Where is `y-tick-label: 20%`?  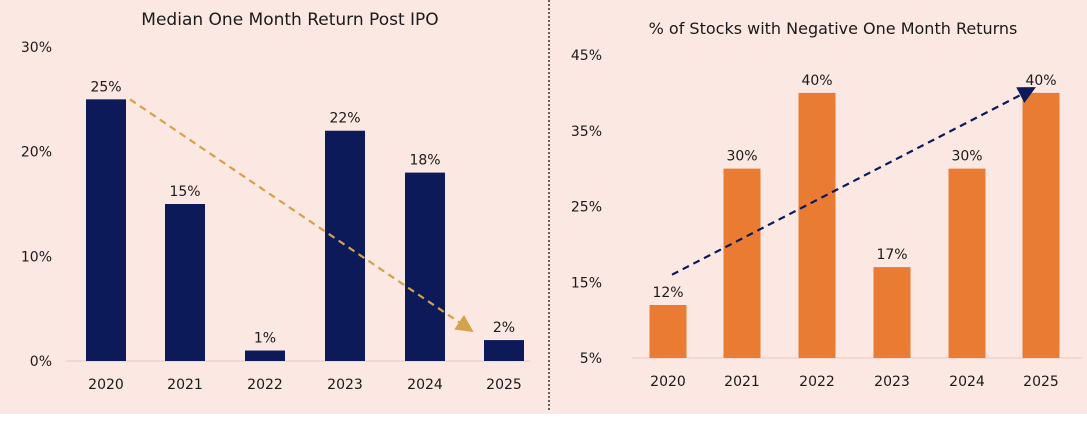 y-tick-label: 20% is located at coordinates (36, 153).